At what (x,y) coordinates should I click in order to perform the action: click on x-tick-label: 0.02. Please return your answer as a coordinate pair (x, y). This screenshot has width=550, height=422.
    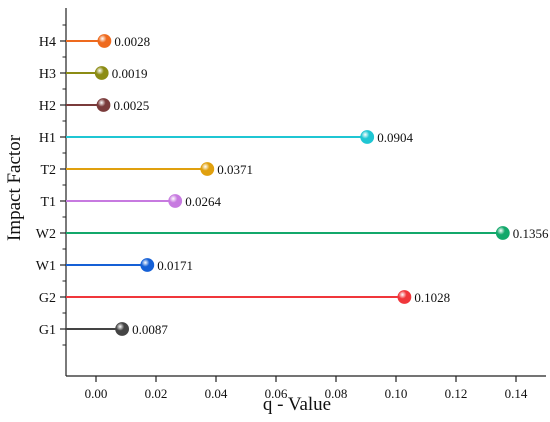
    Looking at the image, I should click on (156, 393).